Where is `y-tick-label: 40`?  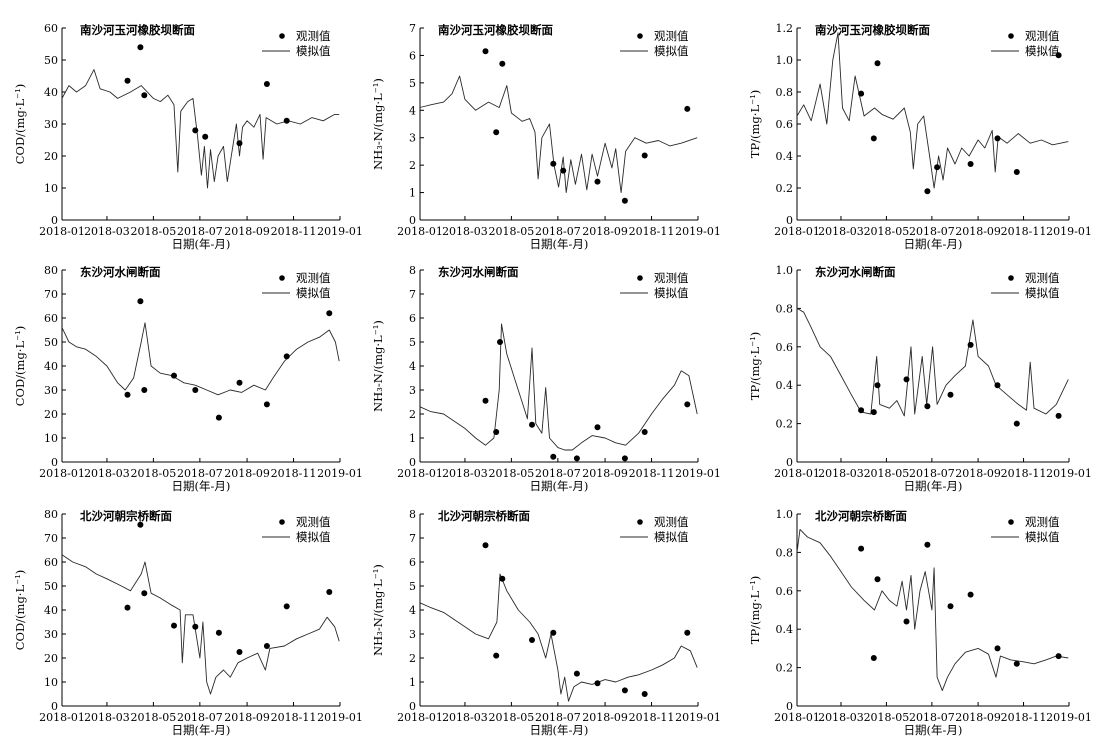
y-tick-label: 40 is located at coordinates (51, 610).